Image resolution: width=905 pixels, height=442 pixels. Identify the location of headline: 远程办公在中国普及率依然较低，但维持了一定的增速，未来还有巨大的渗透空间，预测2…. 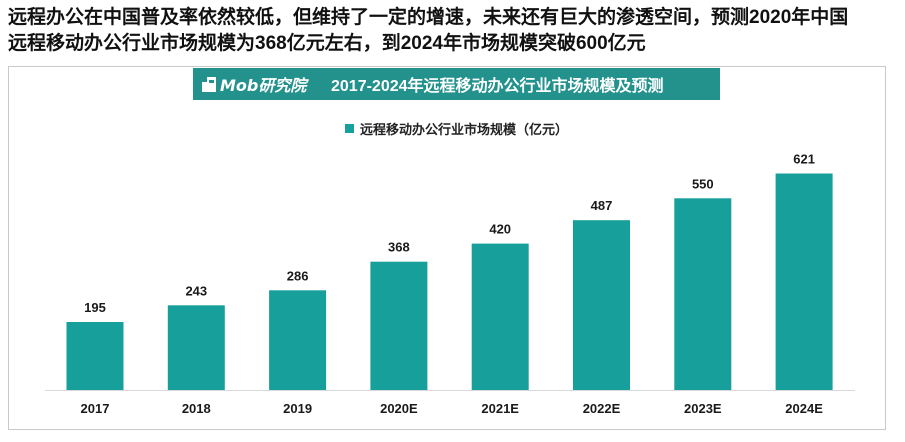
(453, 31).